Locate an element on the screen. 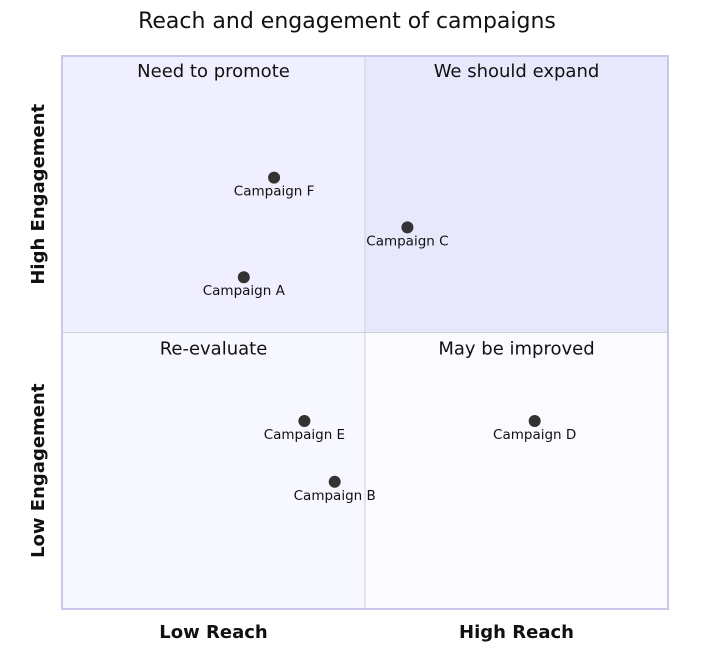 The width and height of the screenshot is (703, 659). point-campaign-f is located at coordinates (274, 177).